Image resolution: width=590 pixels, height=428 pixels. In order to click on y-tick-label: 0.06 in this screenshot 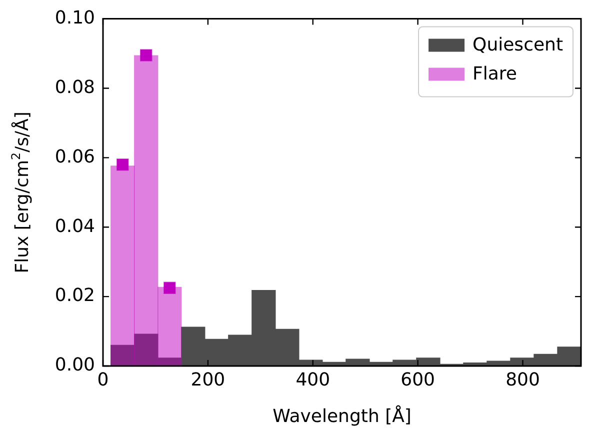, I will do `click(74, 157)`.